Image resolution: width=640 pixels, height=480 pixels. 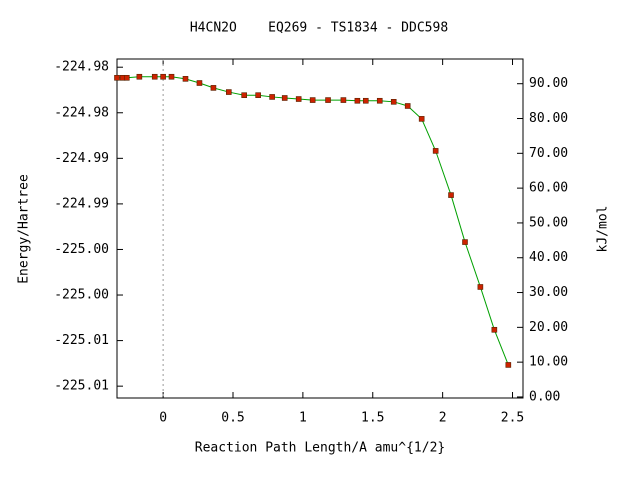 I want to click on y2-tick-label: 20.00, so click(x=548, y=327).